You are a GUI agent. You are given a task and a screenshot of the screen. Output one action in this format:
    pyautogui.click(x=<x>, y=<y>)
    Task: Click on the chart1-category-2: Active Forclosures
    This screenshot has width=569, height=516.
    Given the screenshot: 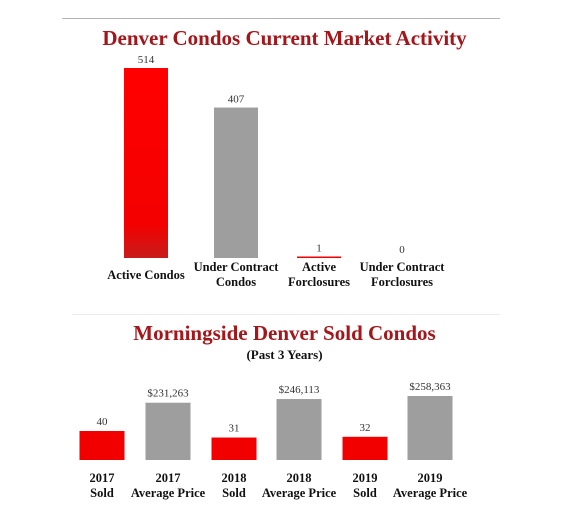 What is the action you would take?
    pyautogui.click(x=319, y=275)
    